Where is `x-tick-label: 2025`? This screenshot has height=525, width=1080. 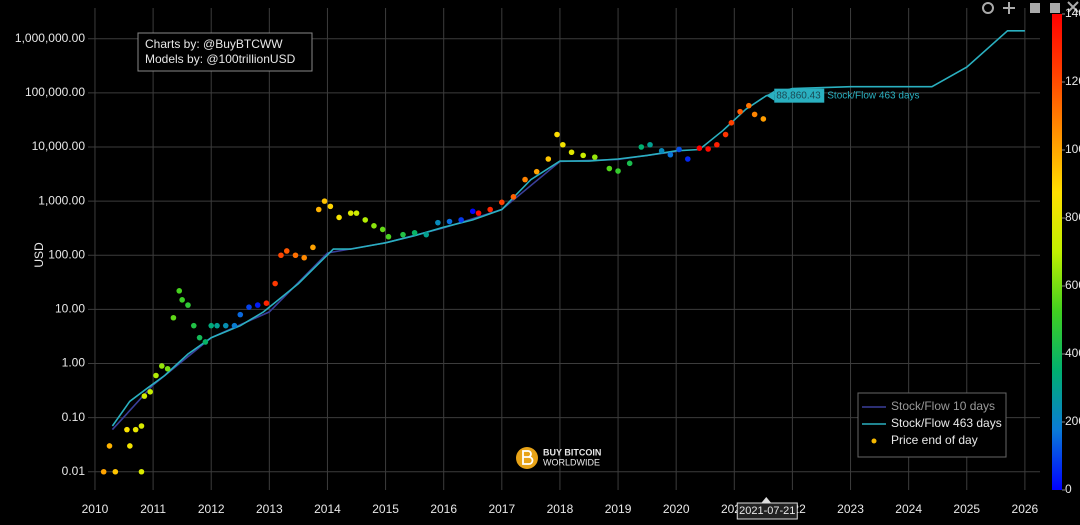
x-tick-label: 2025 is located at coordinates (966, 509).